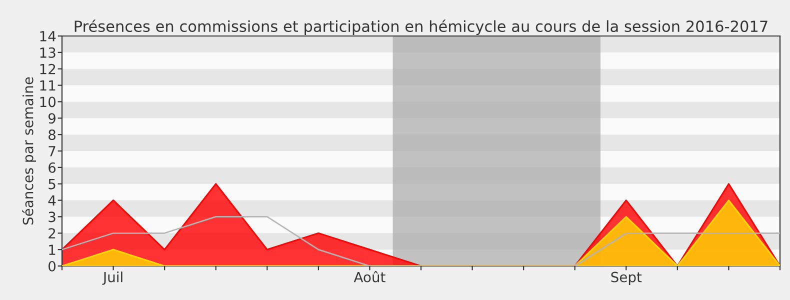 The image size is (790, 300). What do you see at coordinates (52, 167) in the screenshot?
I see `y-tick-label: 6` at bounding box center [52, 167].